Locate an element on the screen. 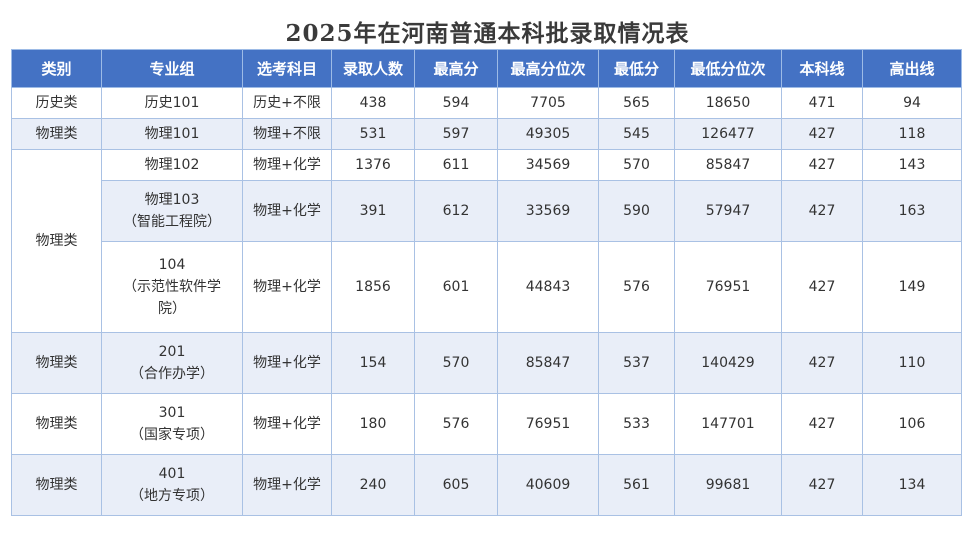  max-rank-cell: 85847 is located at coordinates (548, 363).